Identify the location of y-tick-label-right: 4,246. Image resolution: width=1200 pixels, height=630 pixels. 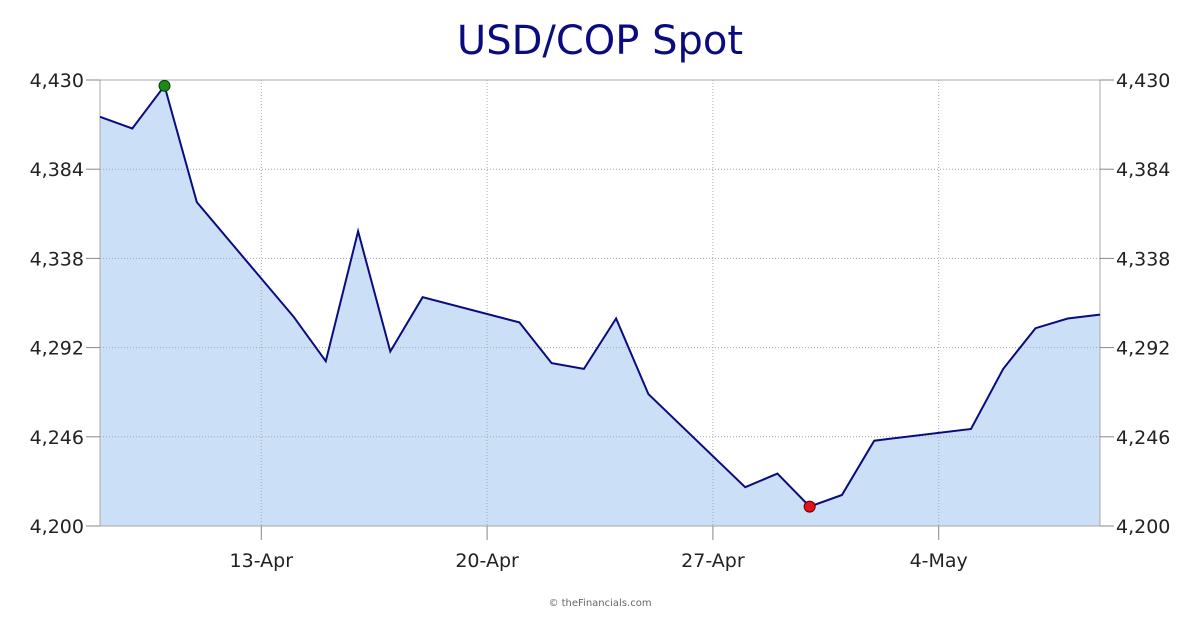
(1143, 438).